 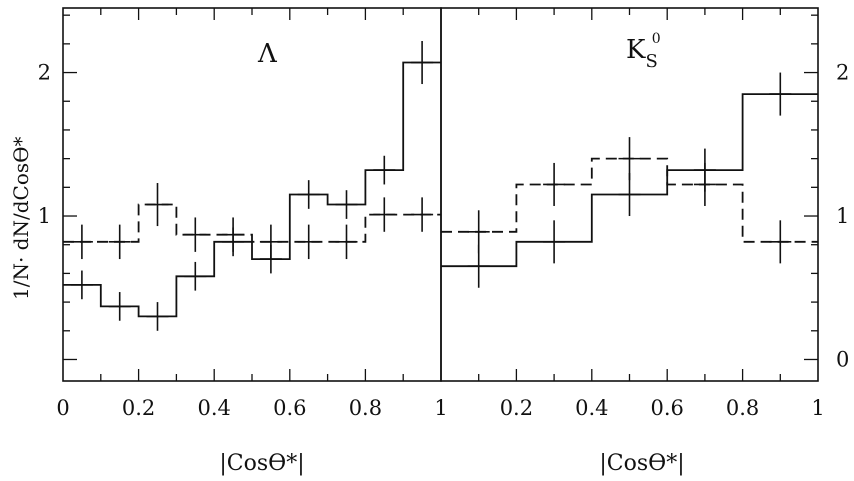 What do you see at coordinates (636, 50) in the screenshot?
I see `panel-label-kshort-main: K` at bounding box center [636, 50].